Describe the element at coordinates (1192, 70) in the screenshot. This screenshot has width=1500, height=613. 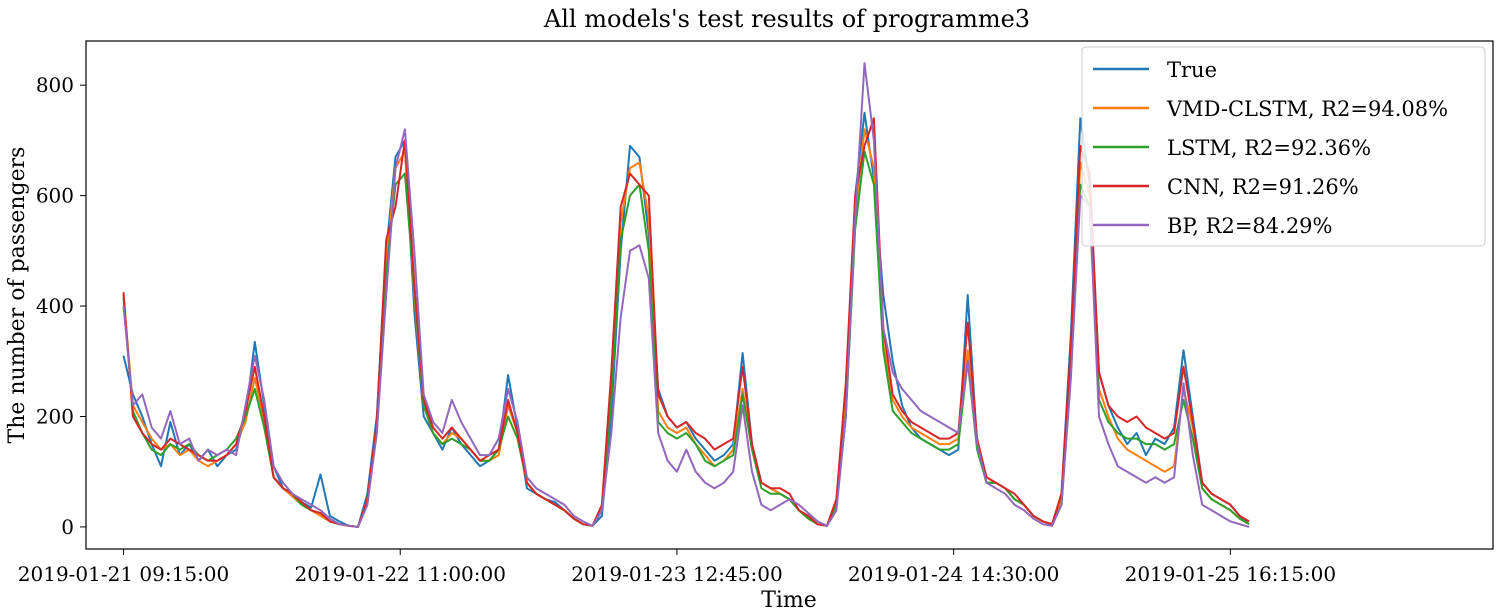
I see `legend-label-0: True` at that location.